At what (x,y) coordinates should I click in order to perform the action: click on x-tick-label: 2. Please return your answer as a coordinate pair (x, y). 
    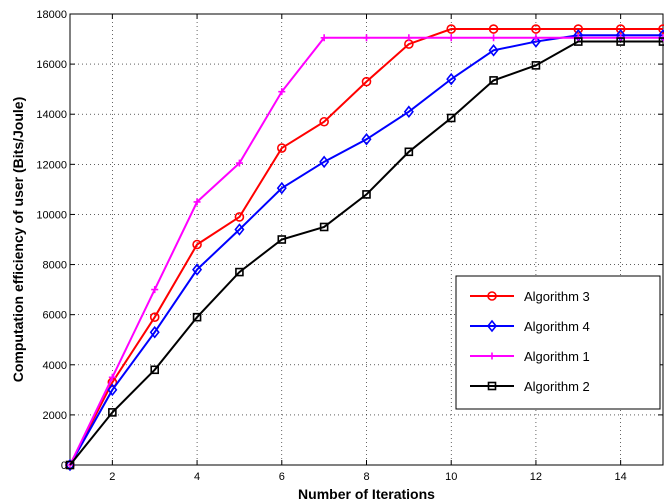
    Looking at the image, I should click on (112, 477).